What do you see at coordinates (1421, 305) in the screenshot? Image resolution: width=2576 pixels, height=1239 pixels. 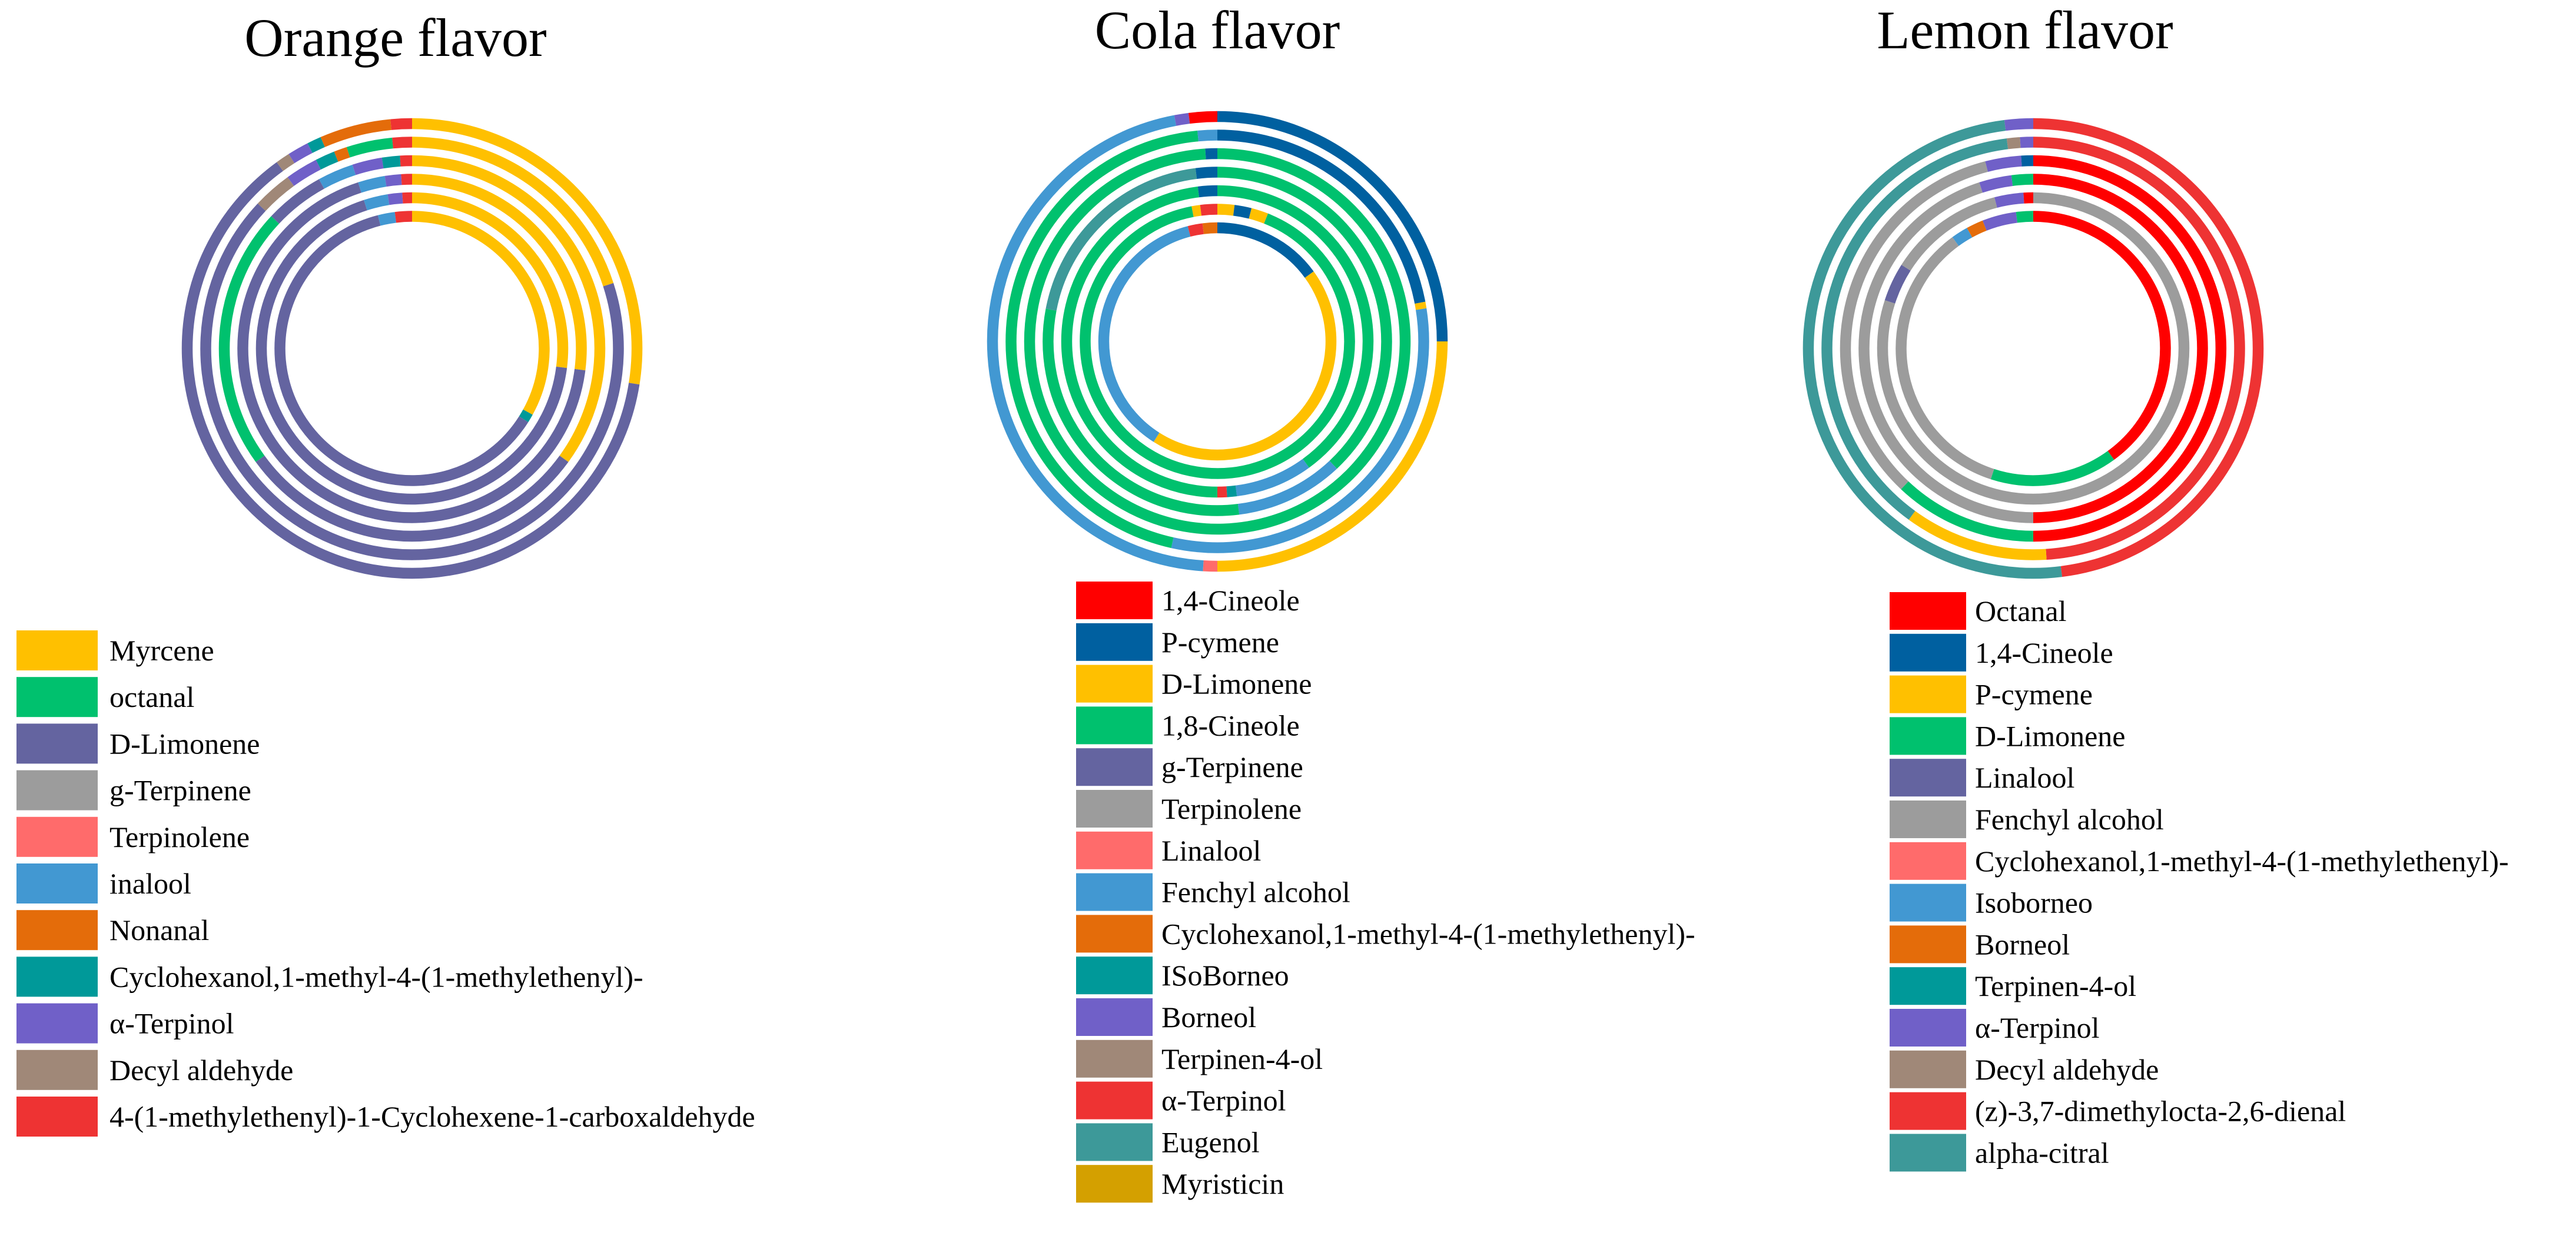 I see `cola-flavor-ring-2-segment-d-limonene` at bounding box center [1421, 305].